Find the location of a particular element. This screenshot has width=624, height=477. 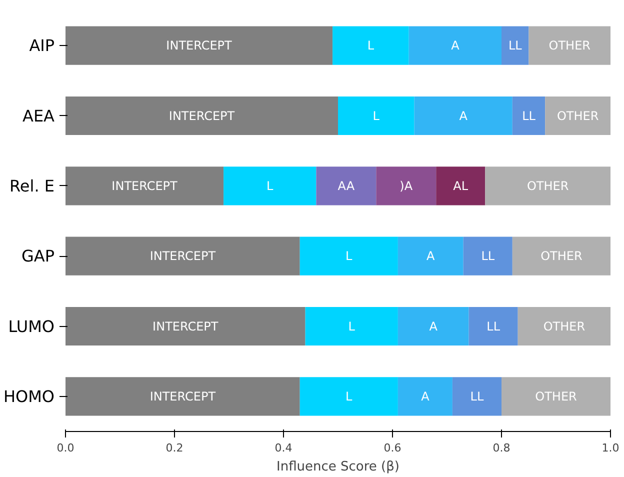

y-tick-label: GAP is located at coordinates (38, 256).